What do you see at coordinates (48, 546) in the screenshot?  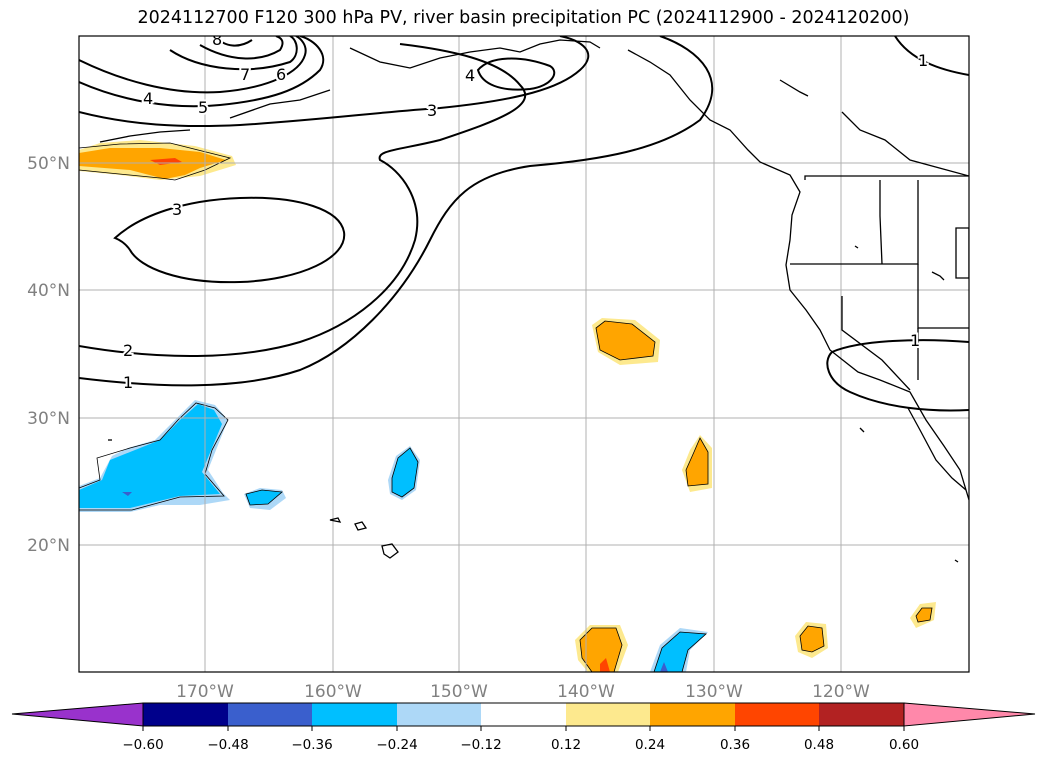 I see `lat-label-20n: 20°N` at bounding box center [48, 546].